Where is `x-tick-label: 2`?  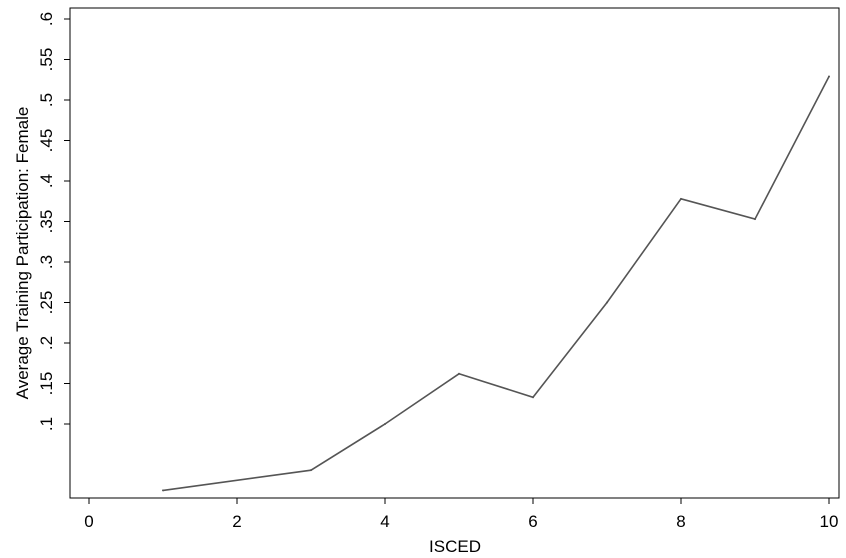
x-tick-label: 2 is located at coordinates (236, 521).